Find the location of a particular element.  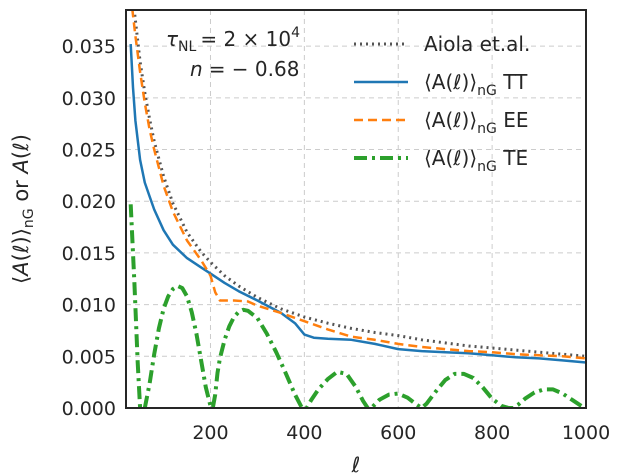

x-tick-labels: 200 400 600 800 1000 is located at coordinates (401, 433).